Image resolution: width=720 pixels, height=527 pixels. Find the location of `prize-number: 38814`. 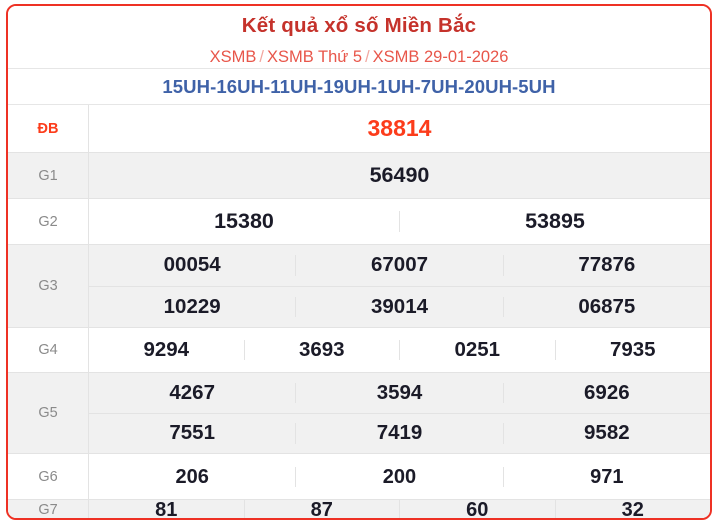

prize-number: 38814 is located at coordinates (399, 128).